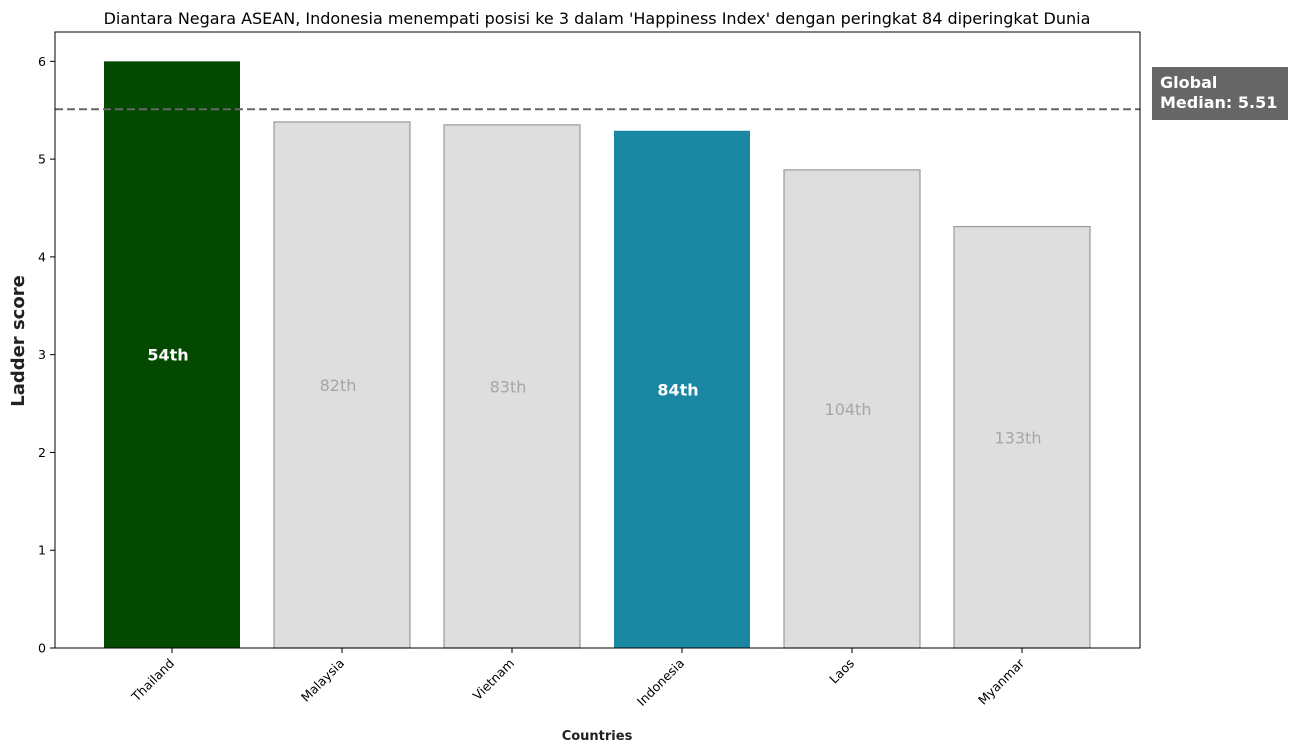  I want to click on rank-label-malaysia: 82th, so click(338, 385).